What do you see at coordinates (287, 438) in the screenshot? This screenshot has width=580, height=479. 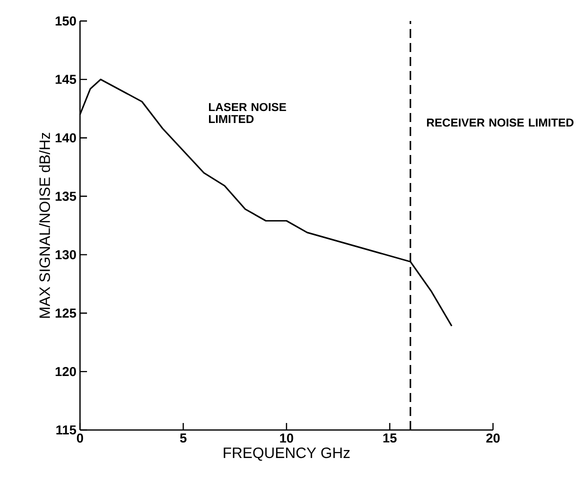 I see `x-tick-label: 10` at bounding box center [287, 438].